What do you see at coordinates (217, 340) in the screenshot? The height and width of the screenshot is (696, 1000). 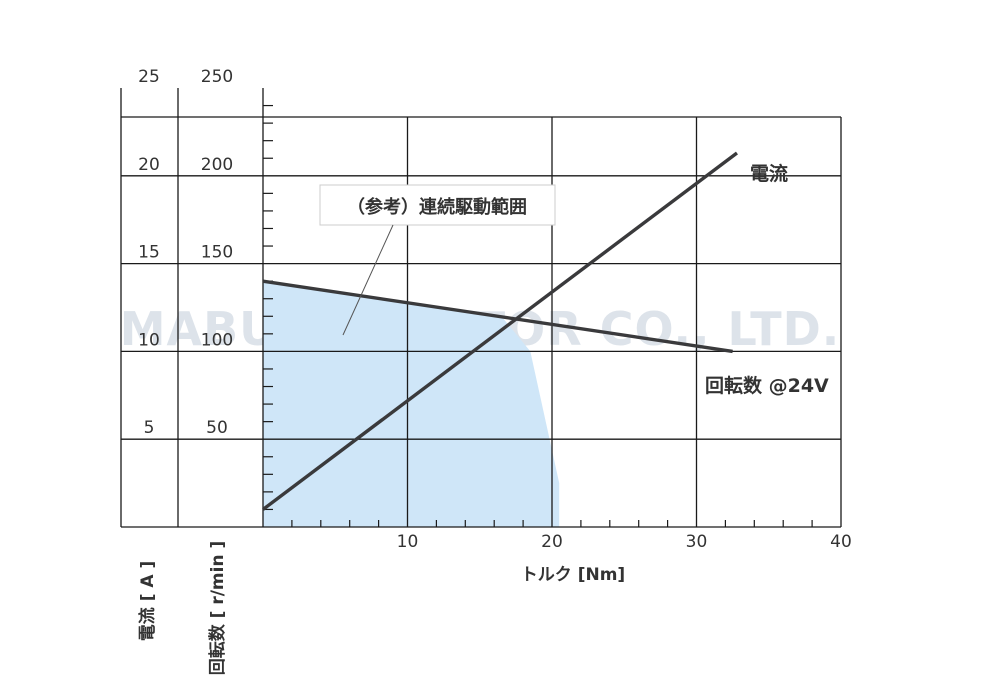 I see `speed-tick-label: 100` at bounding box center [217, 340].